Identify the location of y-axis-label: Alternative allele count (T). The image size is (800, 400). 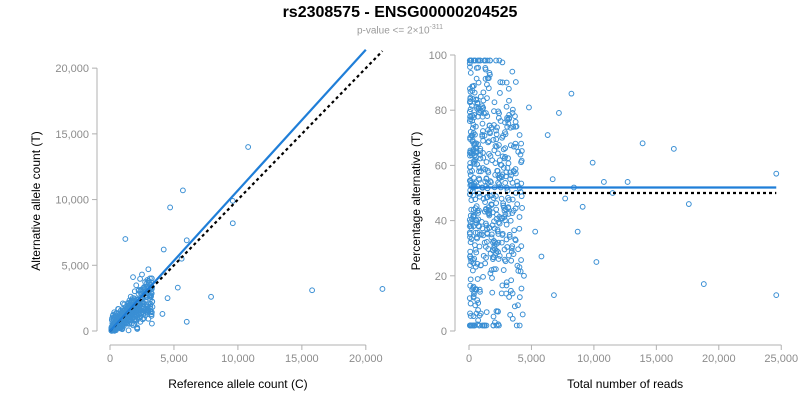
(36, 200).